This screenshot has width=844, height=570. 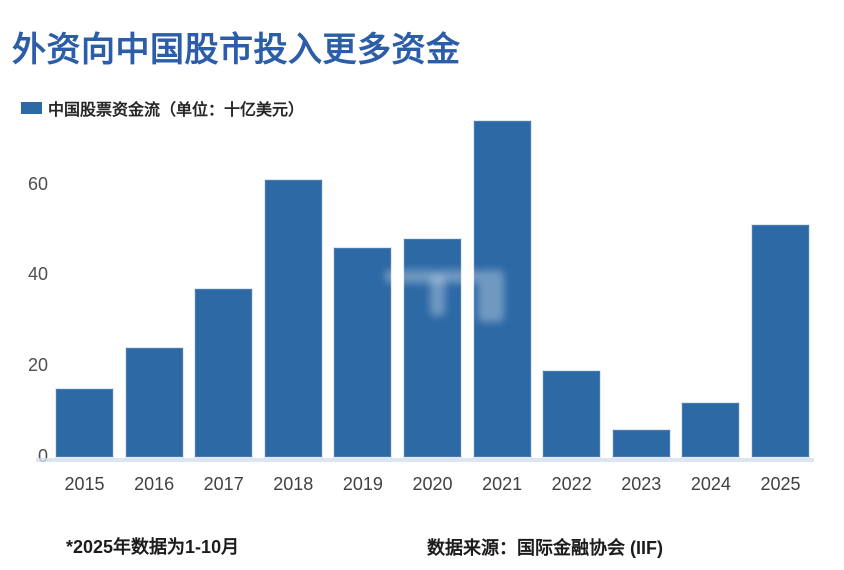 I want to click on chart-title: 外资向中国股市投入更多资金, so click(x=236, y=50).